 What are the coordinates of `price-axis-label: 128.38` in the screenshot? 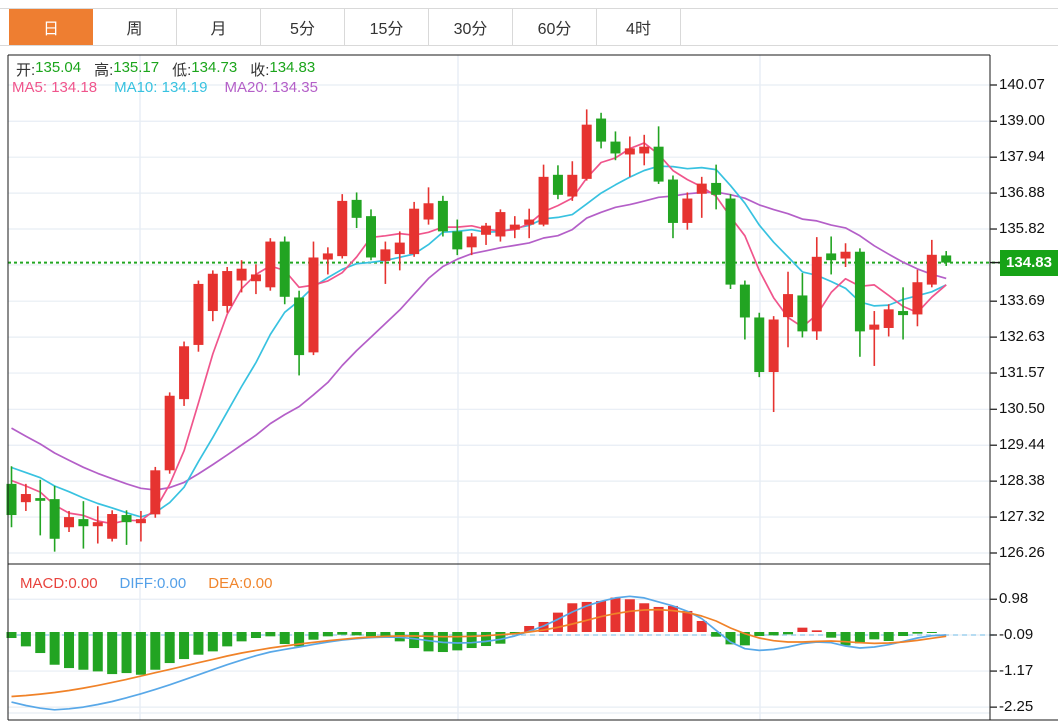 It's located at (1022, 481).